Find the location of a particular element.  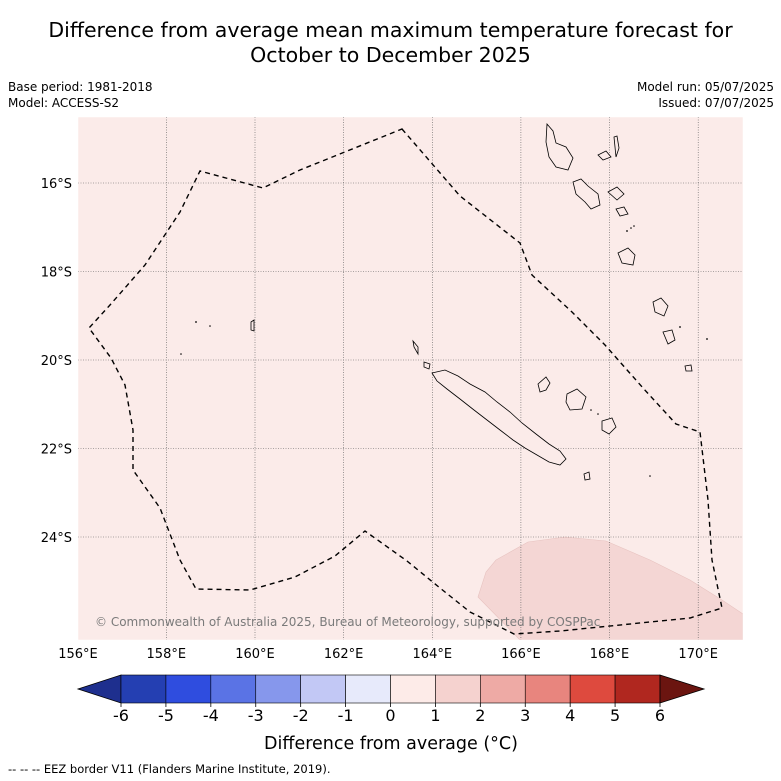

lon-label: 170°E is located at coordinates (698, 654).